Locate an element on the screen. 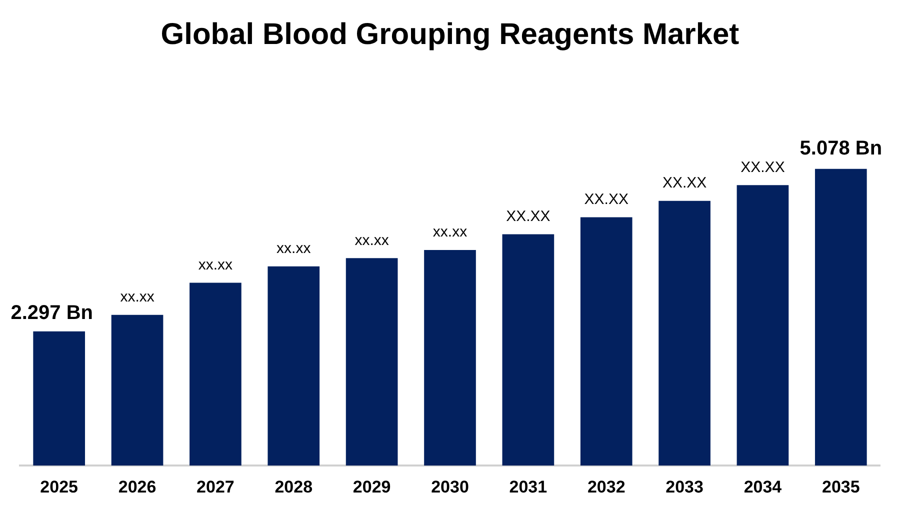 This screenshot has height=525, width=900. x-tick-label: 2033 is located at coordinates (685, 486).